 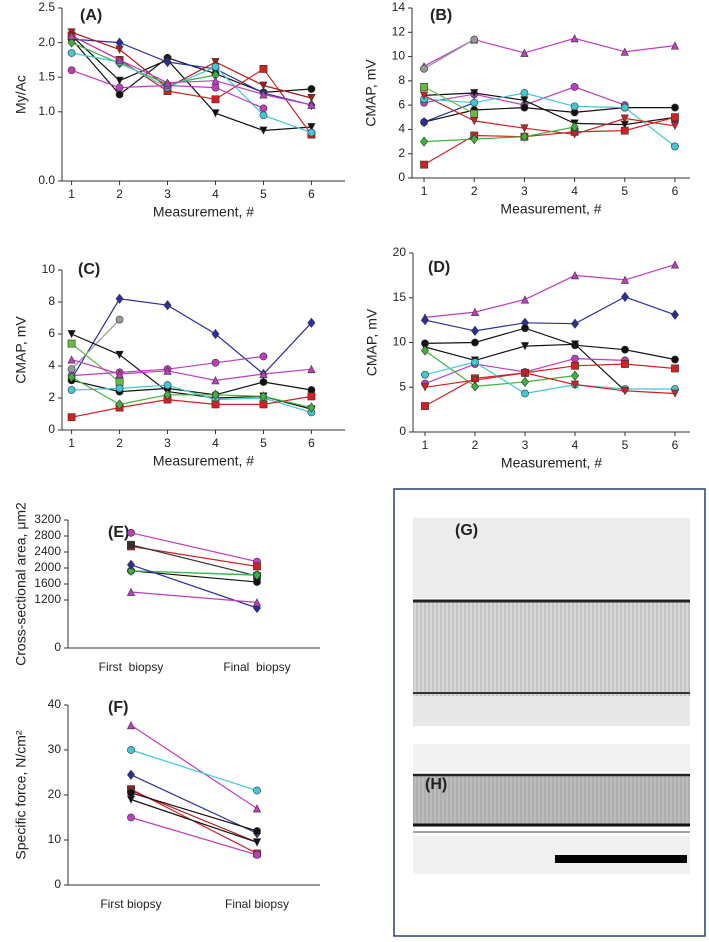 What do you see at coordinates (47, 583) in the screenshot?
I see `y-tick-label: 1600` at bounding box center [47, 583].